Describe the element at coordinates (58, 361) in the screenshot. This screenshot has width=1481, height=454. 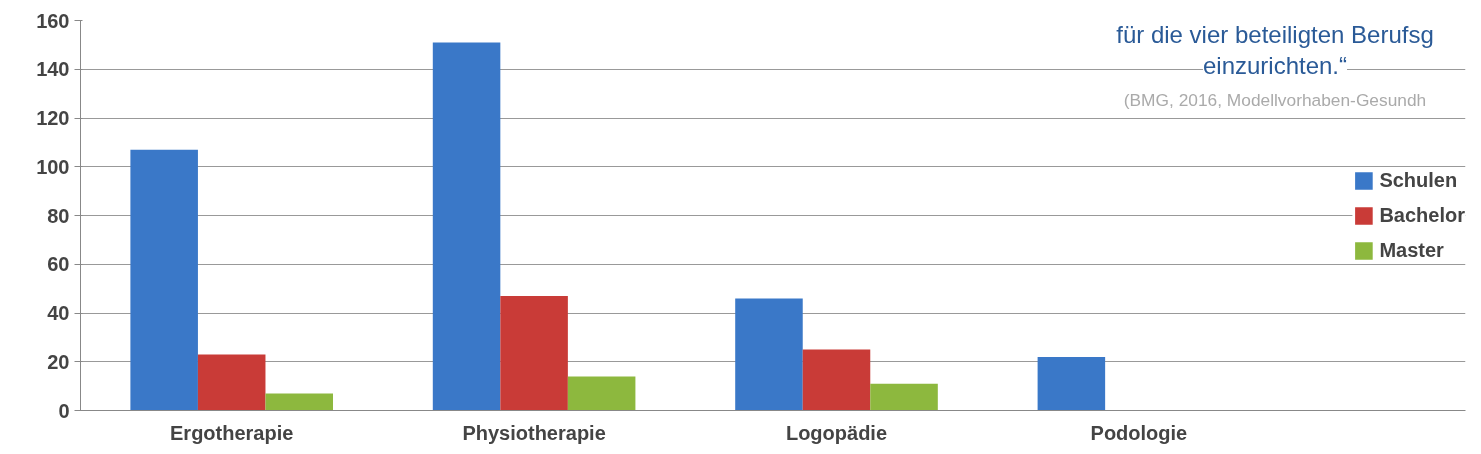
I see `y-tick-label: 20` at that location.